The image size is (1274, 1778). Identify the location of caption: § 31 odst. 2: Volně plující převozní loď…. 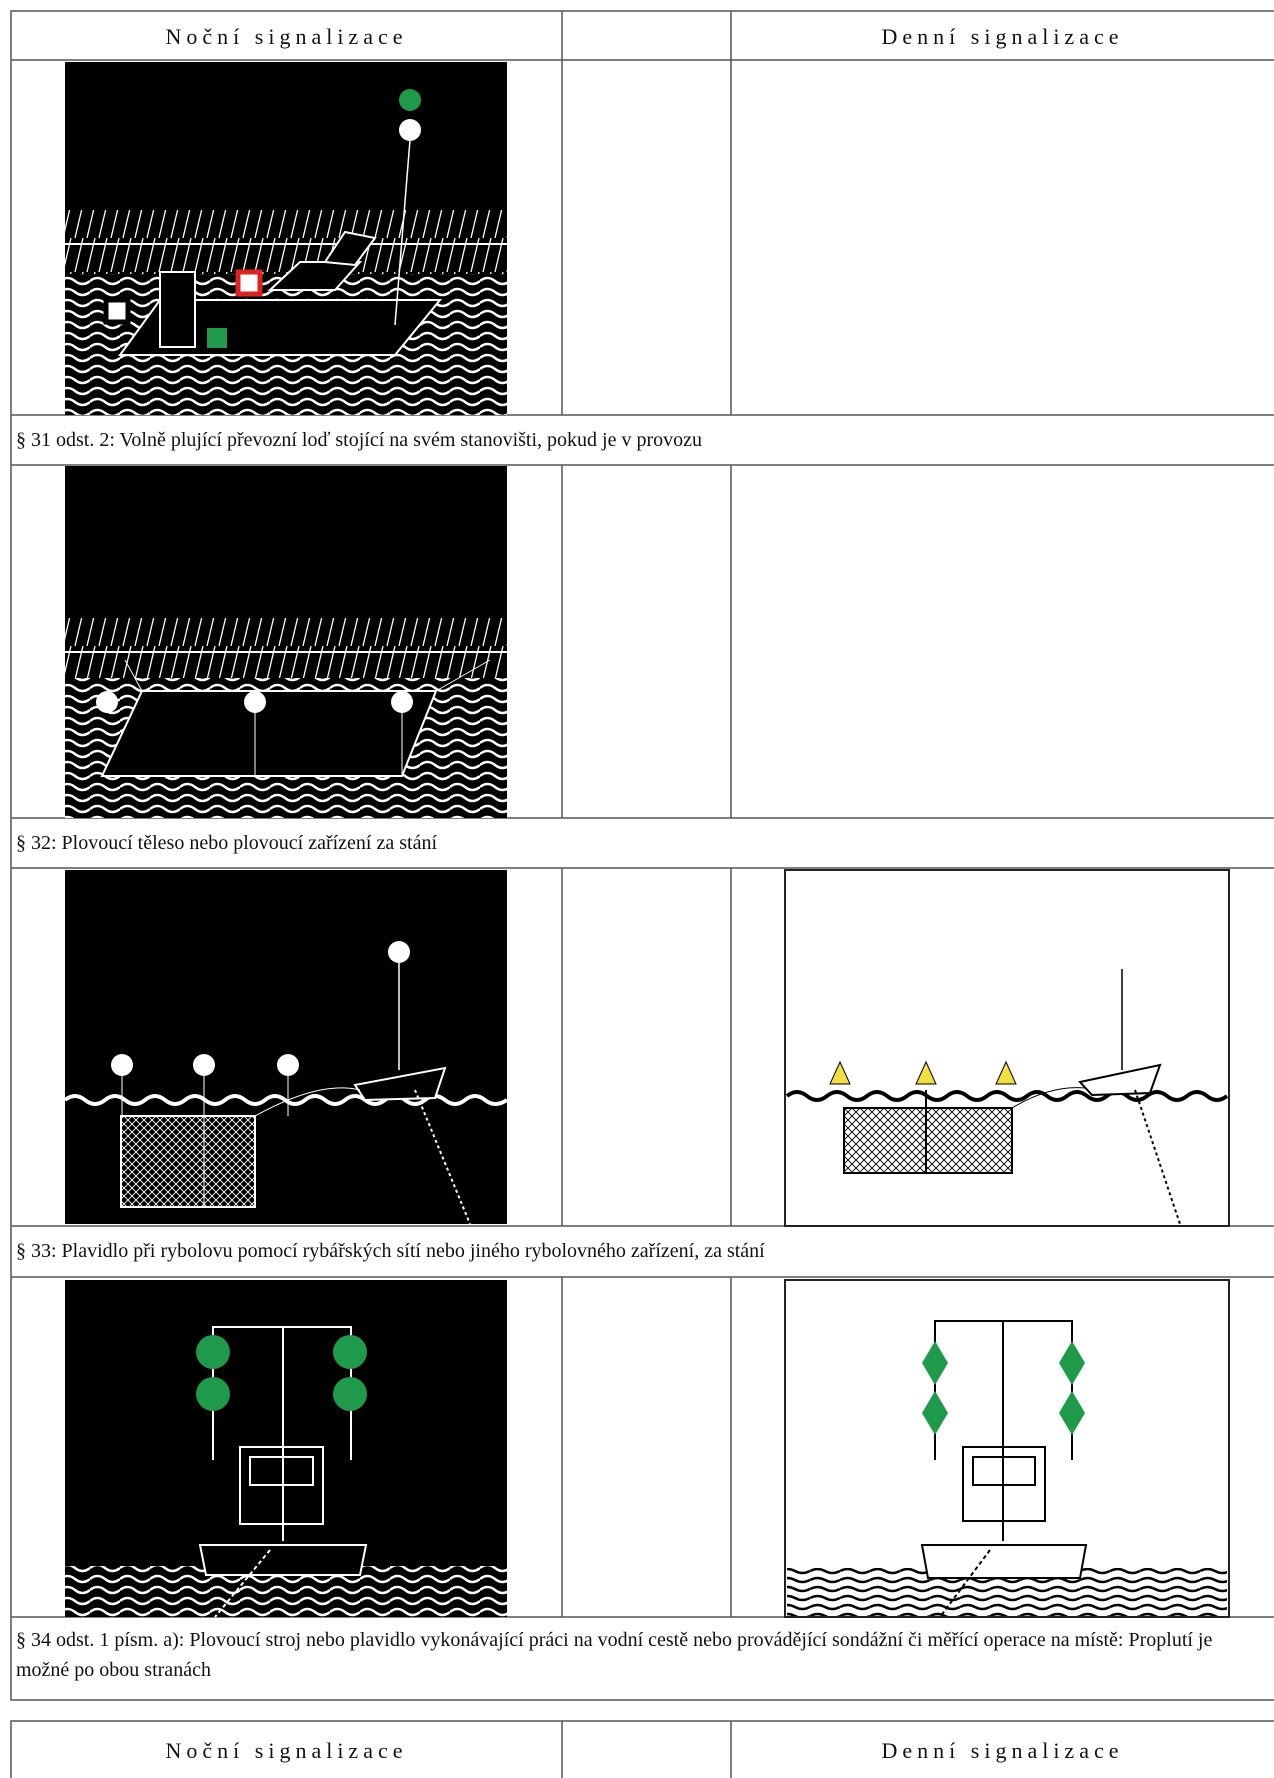
(359, 440).